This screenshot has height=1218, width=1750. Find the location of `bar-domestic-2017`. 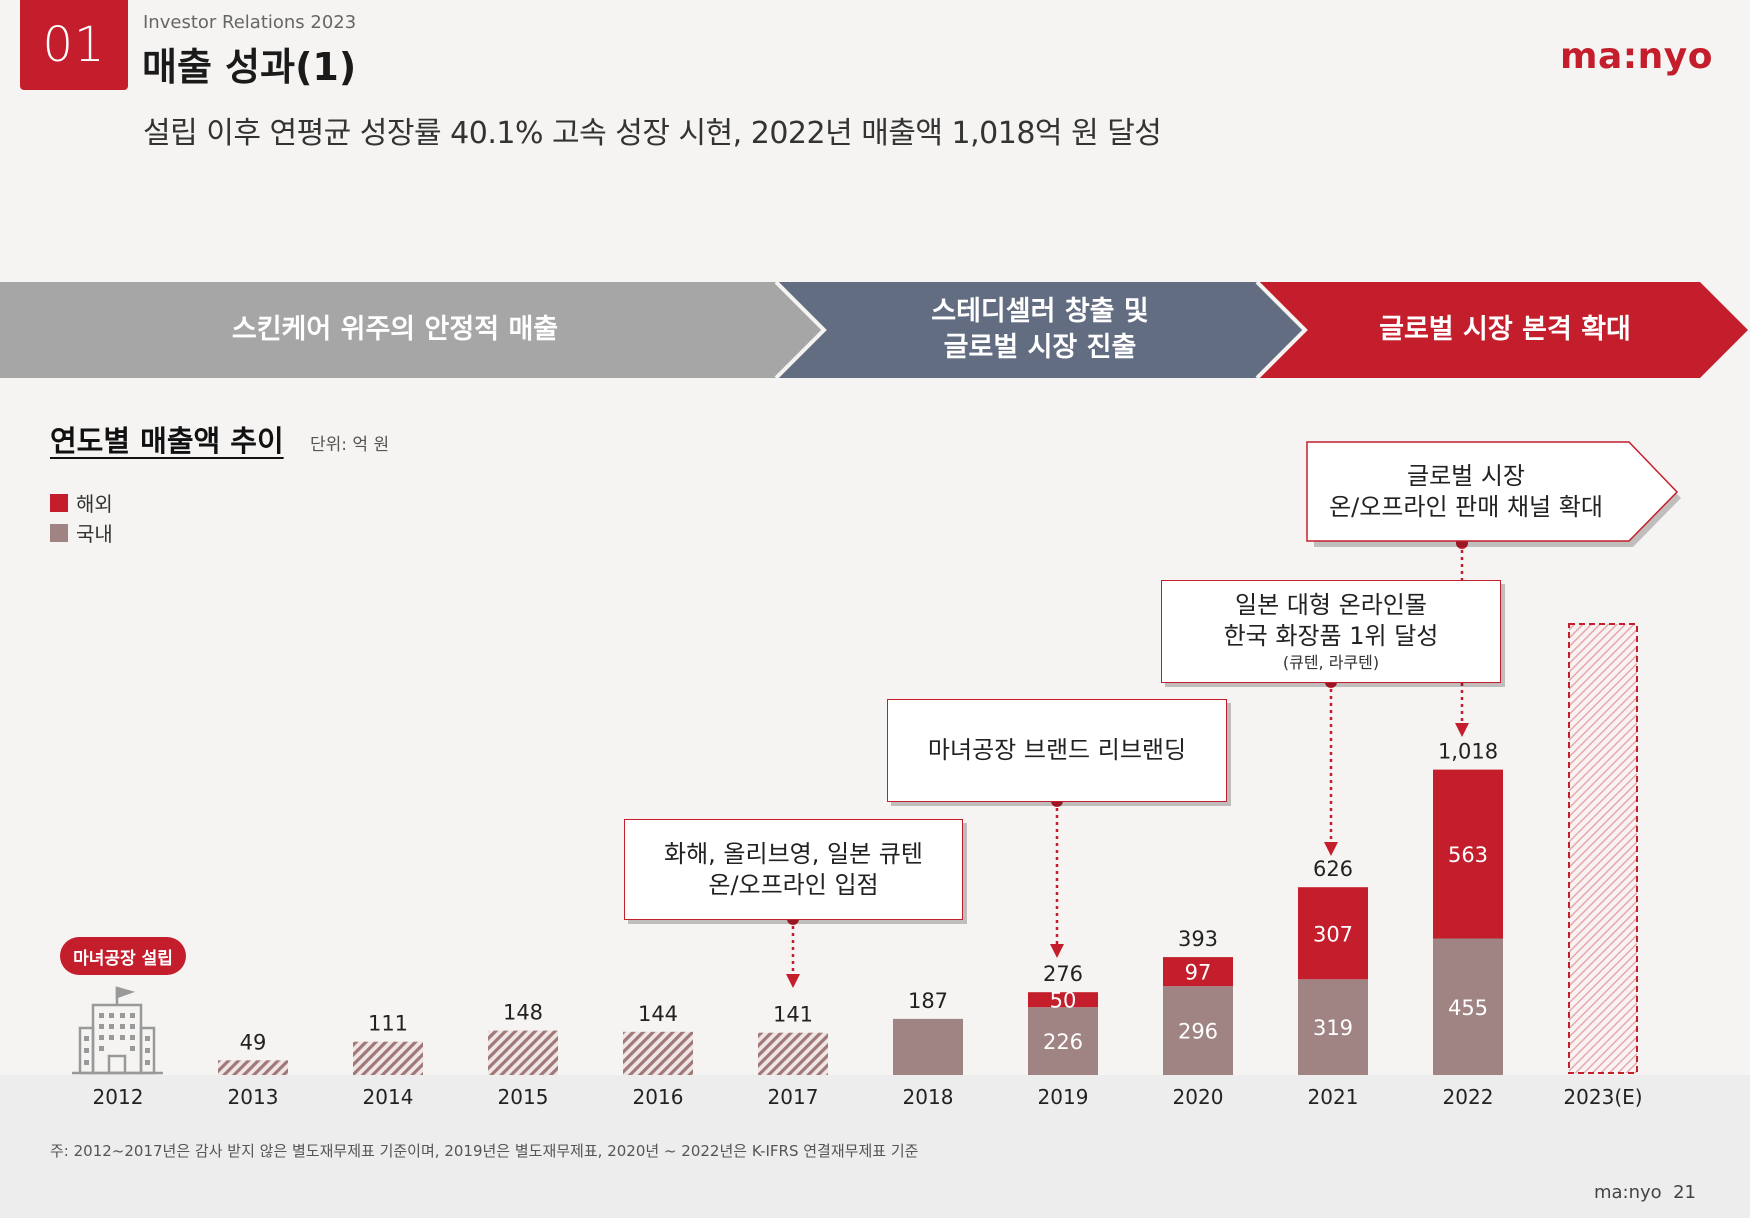

bar-domestic-2017 is located at coordinates (793, 1053).